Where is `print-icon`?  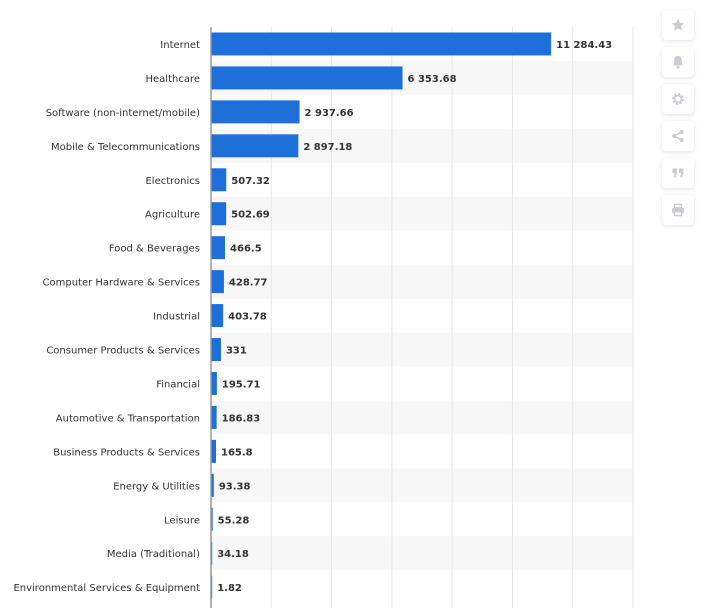
print-icon is located at coordinates (678, 210).